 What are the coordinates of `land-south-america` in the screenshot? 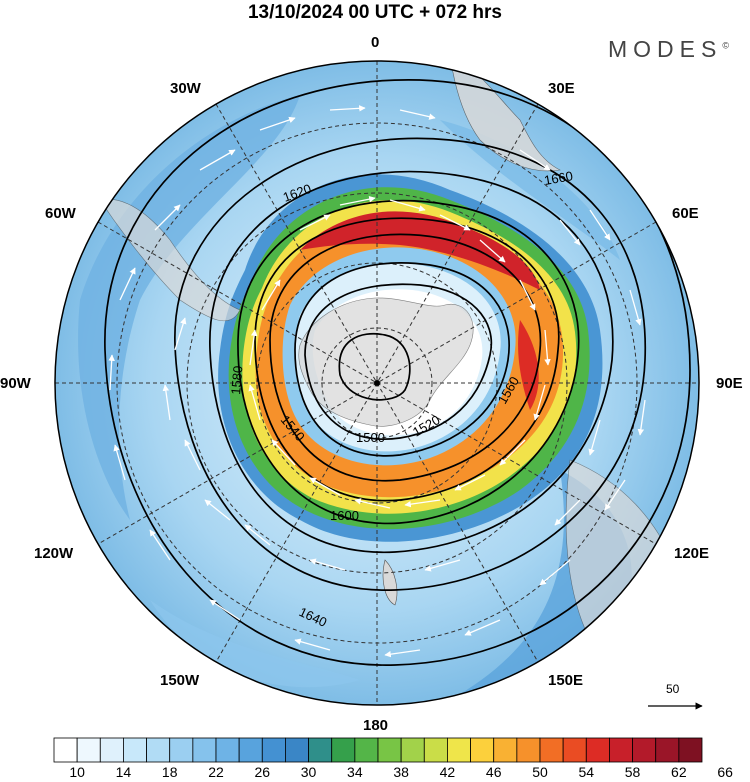 It's located at (170, 260).